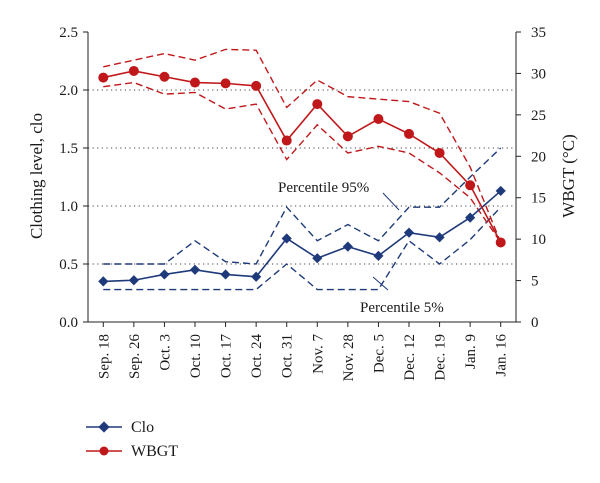 This screenshot has width=600, height=483. What do you see at coordinates (227, 356) in the screenshot?
I see `x-tick-label: Oct. 17` at bounding box center [227, 356].